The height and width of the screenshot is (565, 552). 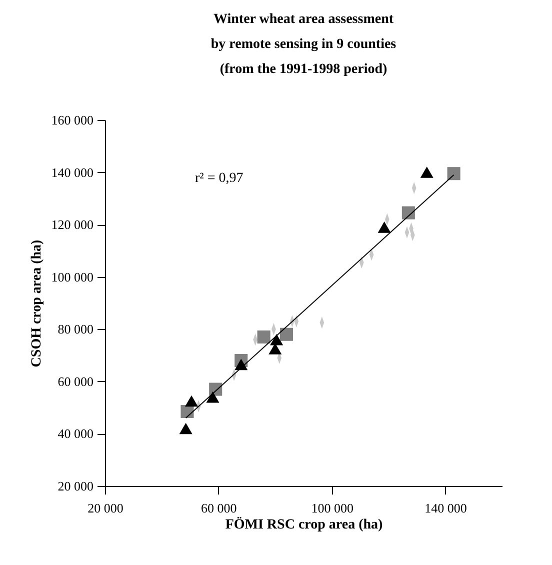 I want to click on x-tick-label: 60 000, so click(x=219, y=508).